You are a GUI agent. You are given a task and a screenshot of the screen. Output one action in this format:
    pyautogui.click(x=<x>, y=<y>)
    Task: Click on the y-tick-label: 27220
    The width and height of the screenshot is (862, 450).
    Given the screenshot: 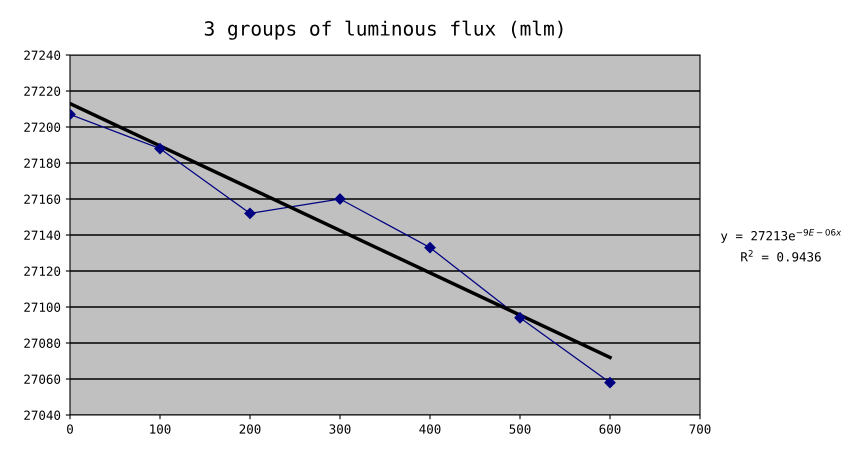 What is the action you would take?
    pyautogui.click(x=42, y=91)
    